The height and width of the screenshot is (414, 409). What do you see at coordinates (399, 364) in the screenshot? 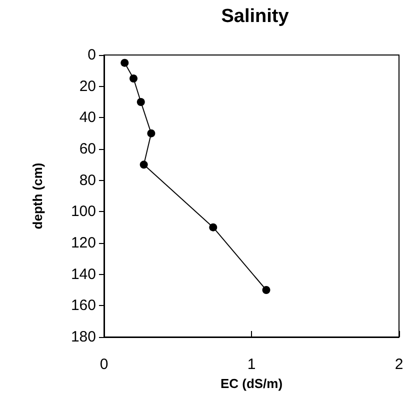
I see `x-tick-label: 2` at bounding box center [399, 364].